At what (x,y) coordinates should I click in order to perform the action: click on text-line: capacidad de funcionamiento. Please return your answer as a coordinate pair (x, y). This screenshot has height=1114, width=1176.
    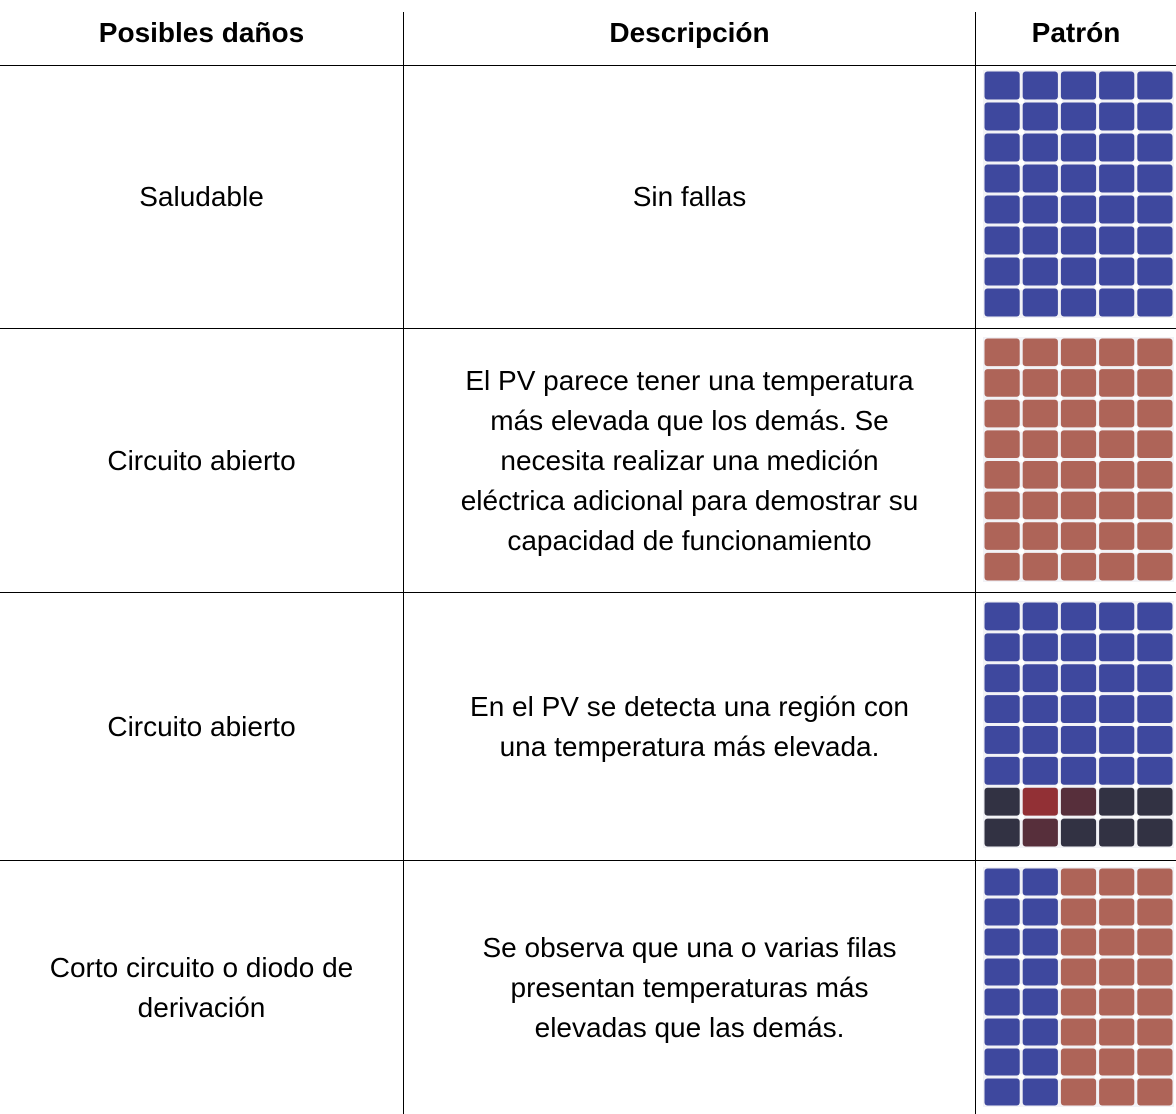
    Looking at the image, I should click on (689, 540).